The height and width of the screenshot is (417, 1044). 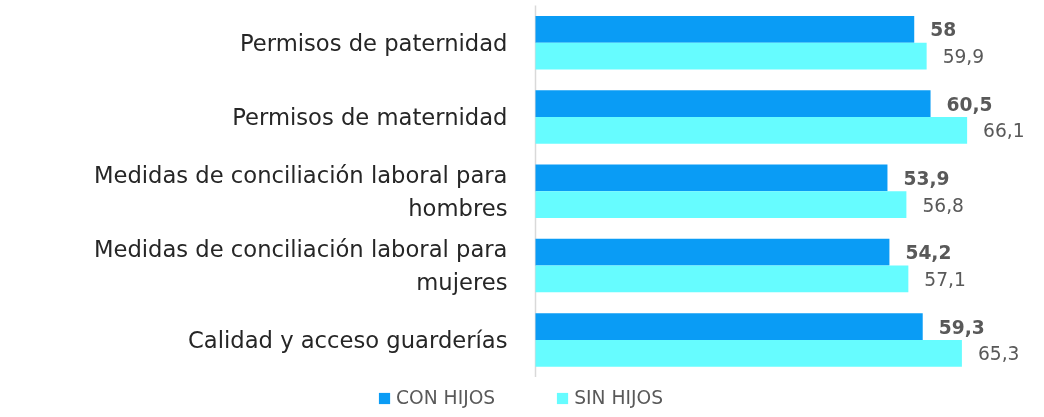 I want to click on data-label: 66,1, so click(x=1004, y=131).